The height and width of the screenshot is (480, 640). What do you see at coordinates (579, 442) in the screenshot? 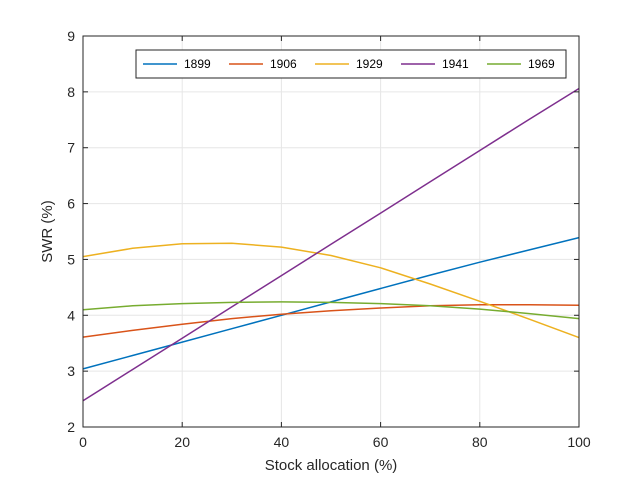
I see `x-tick-label: 100` at bounding box center [579, 442].